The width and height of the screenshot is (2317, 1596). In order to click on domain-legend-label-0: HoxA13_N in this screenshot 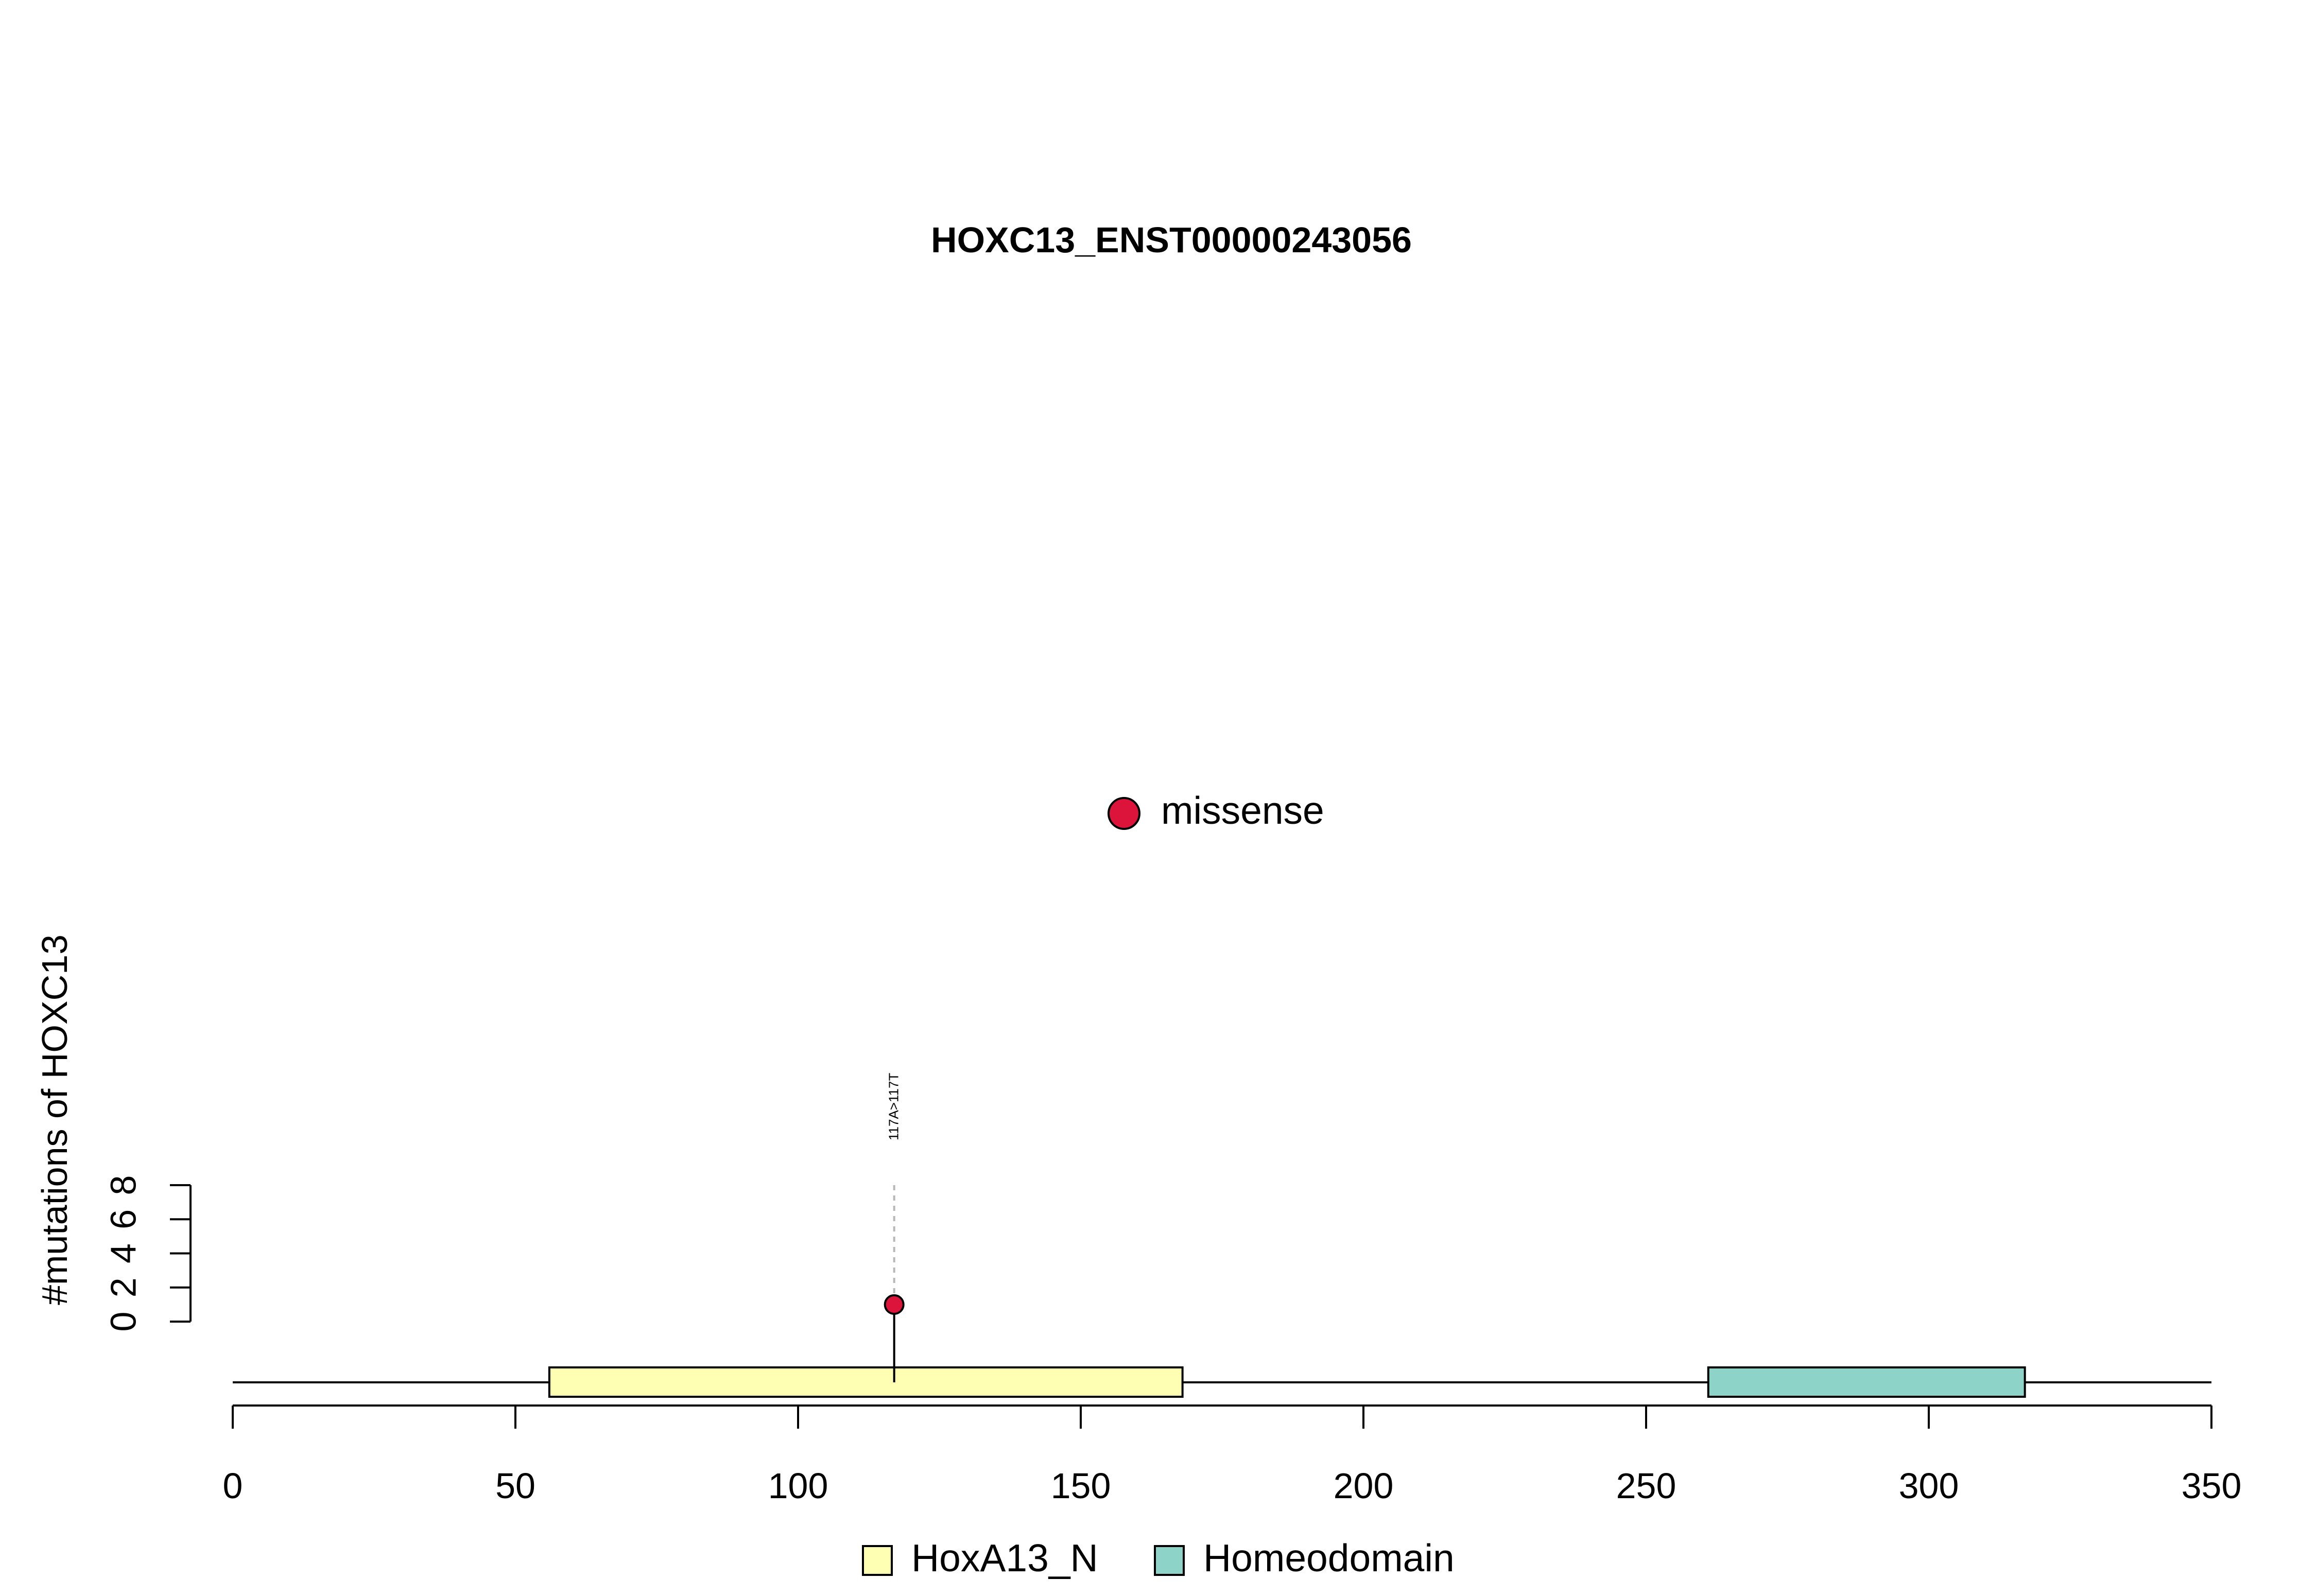, I will do `click(1004, 1558)`.